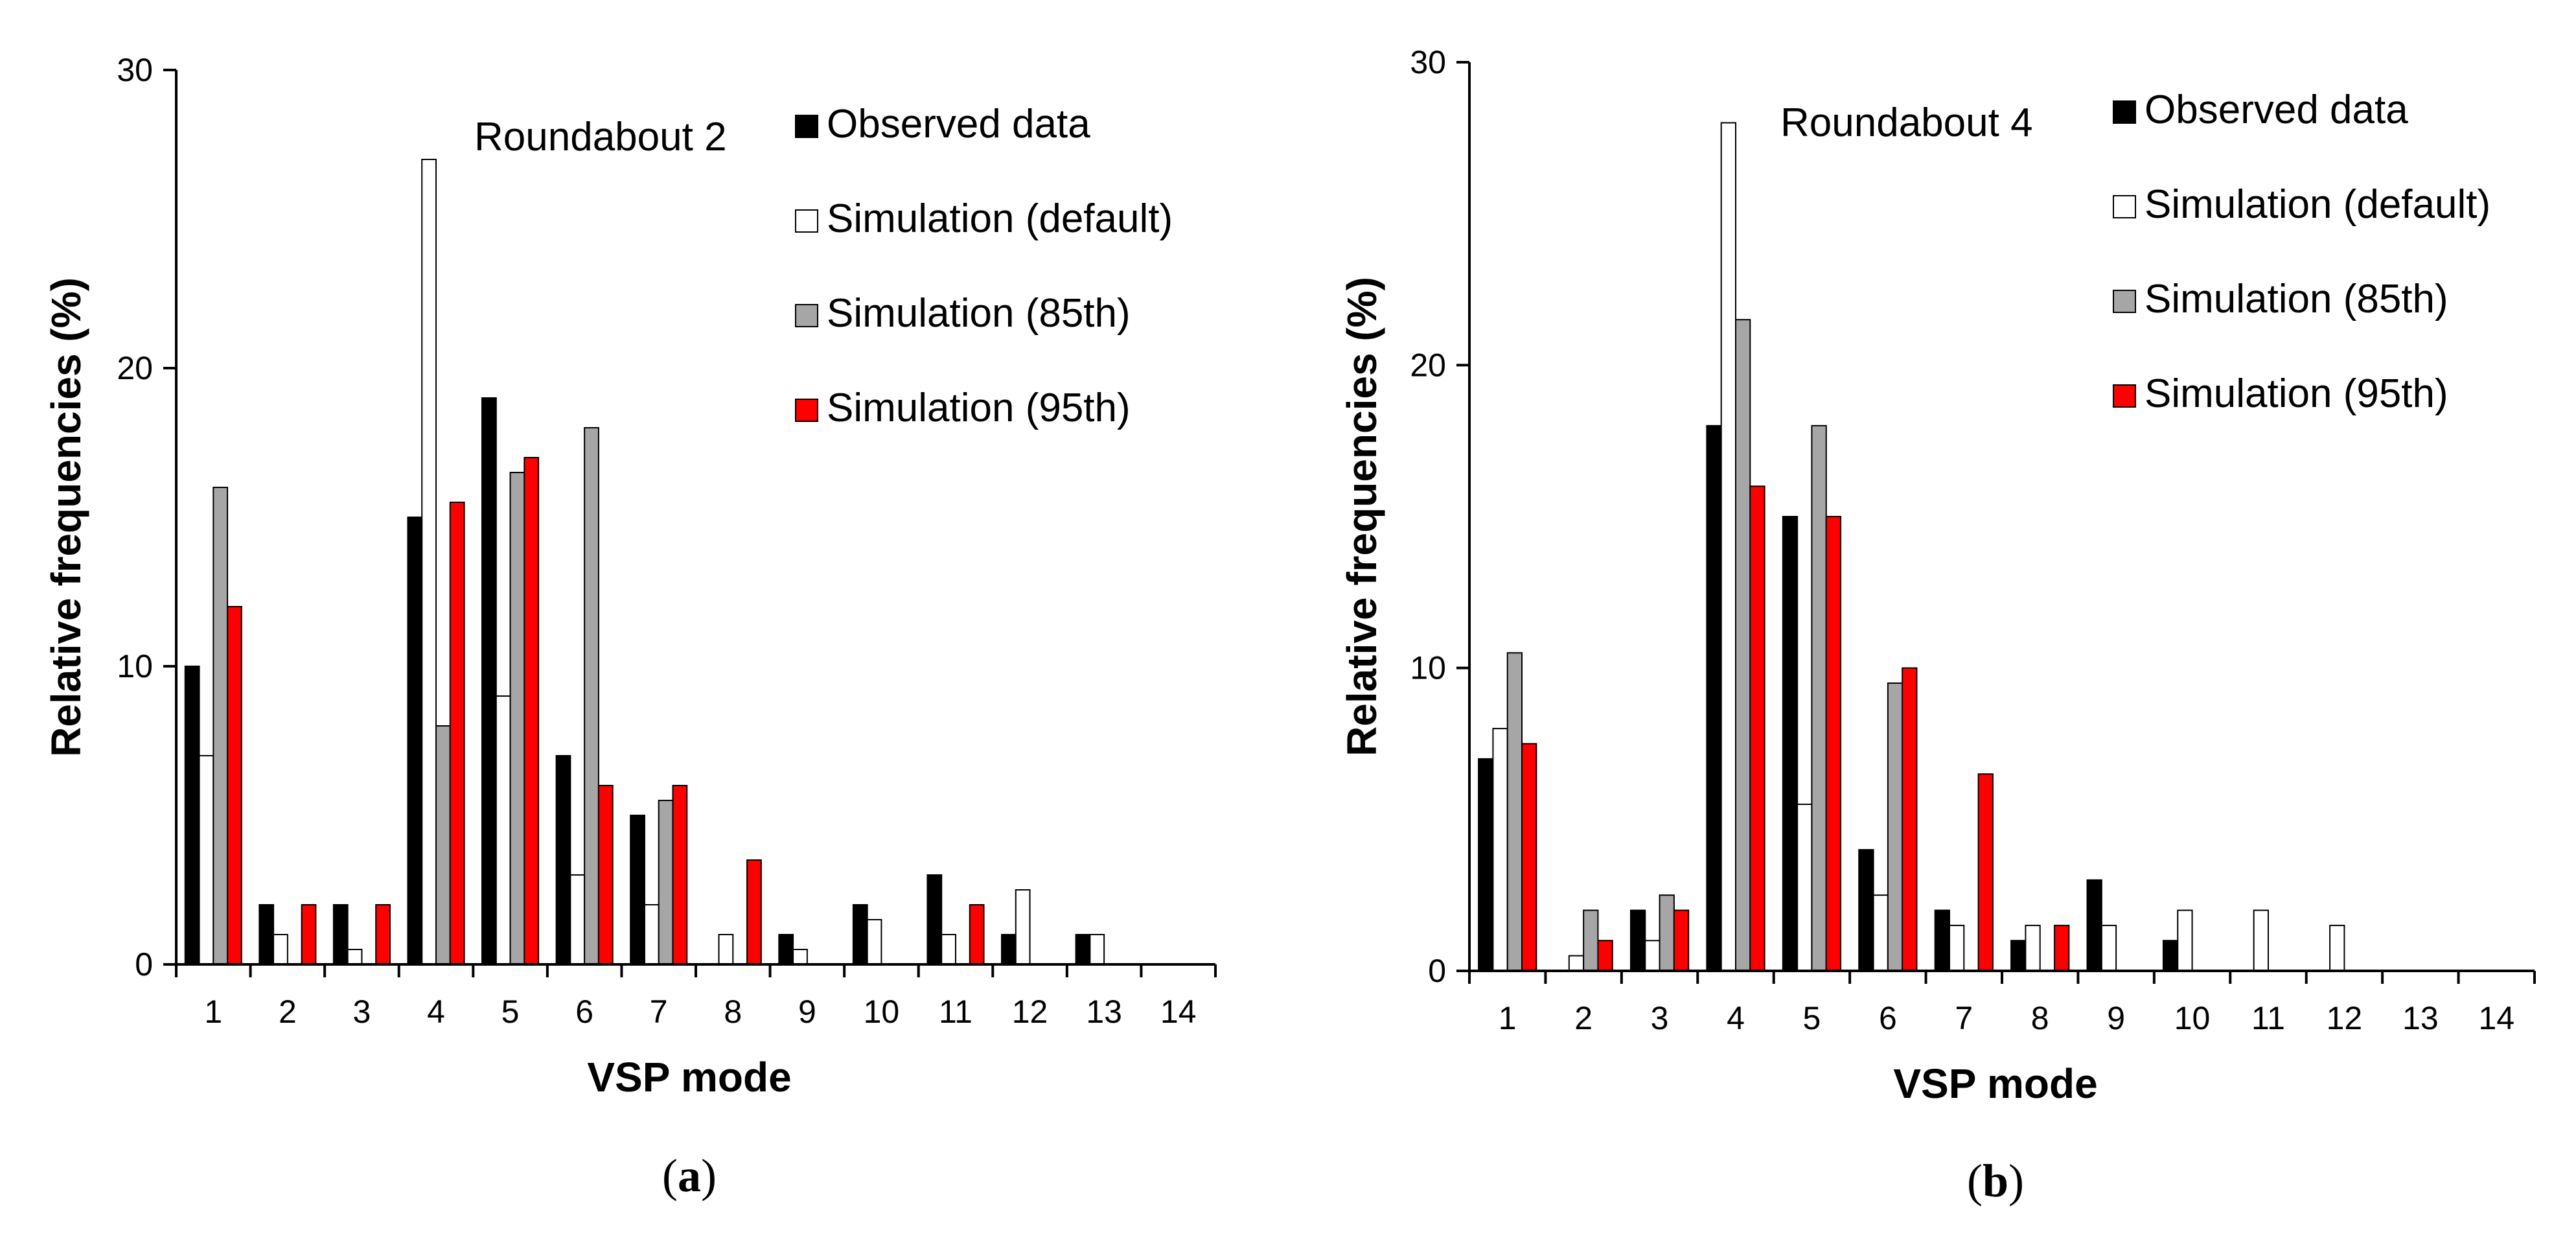  What do you see at coordinates (309, 934) in the screenshot?
I see `bar-simulation-95th--2` at bounding box center [309, 934].